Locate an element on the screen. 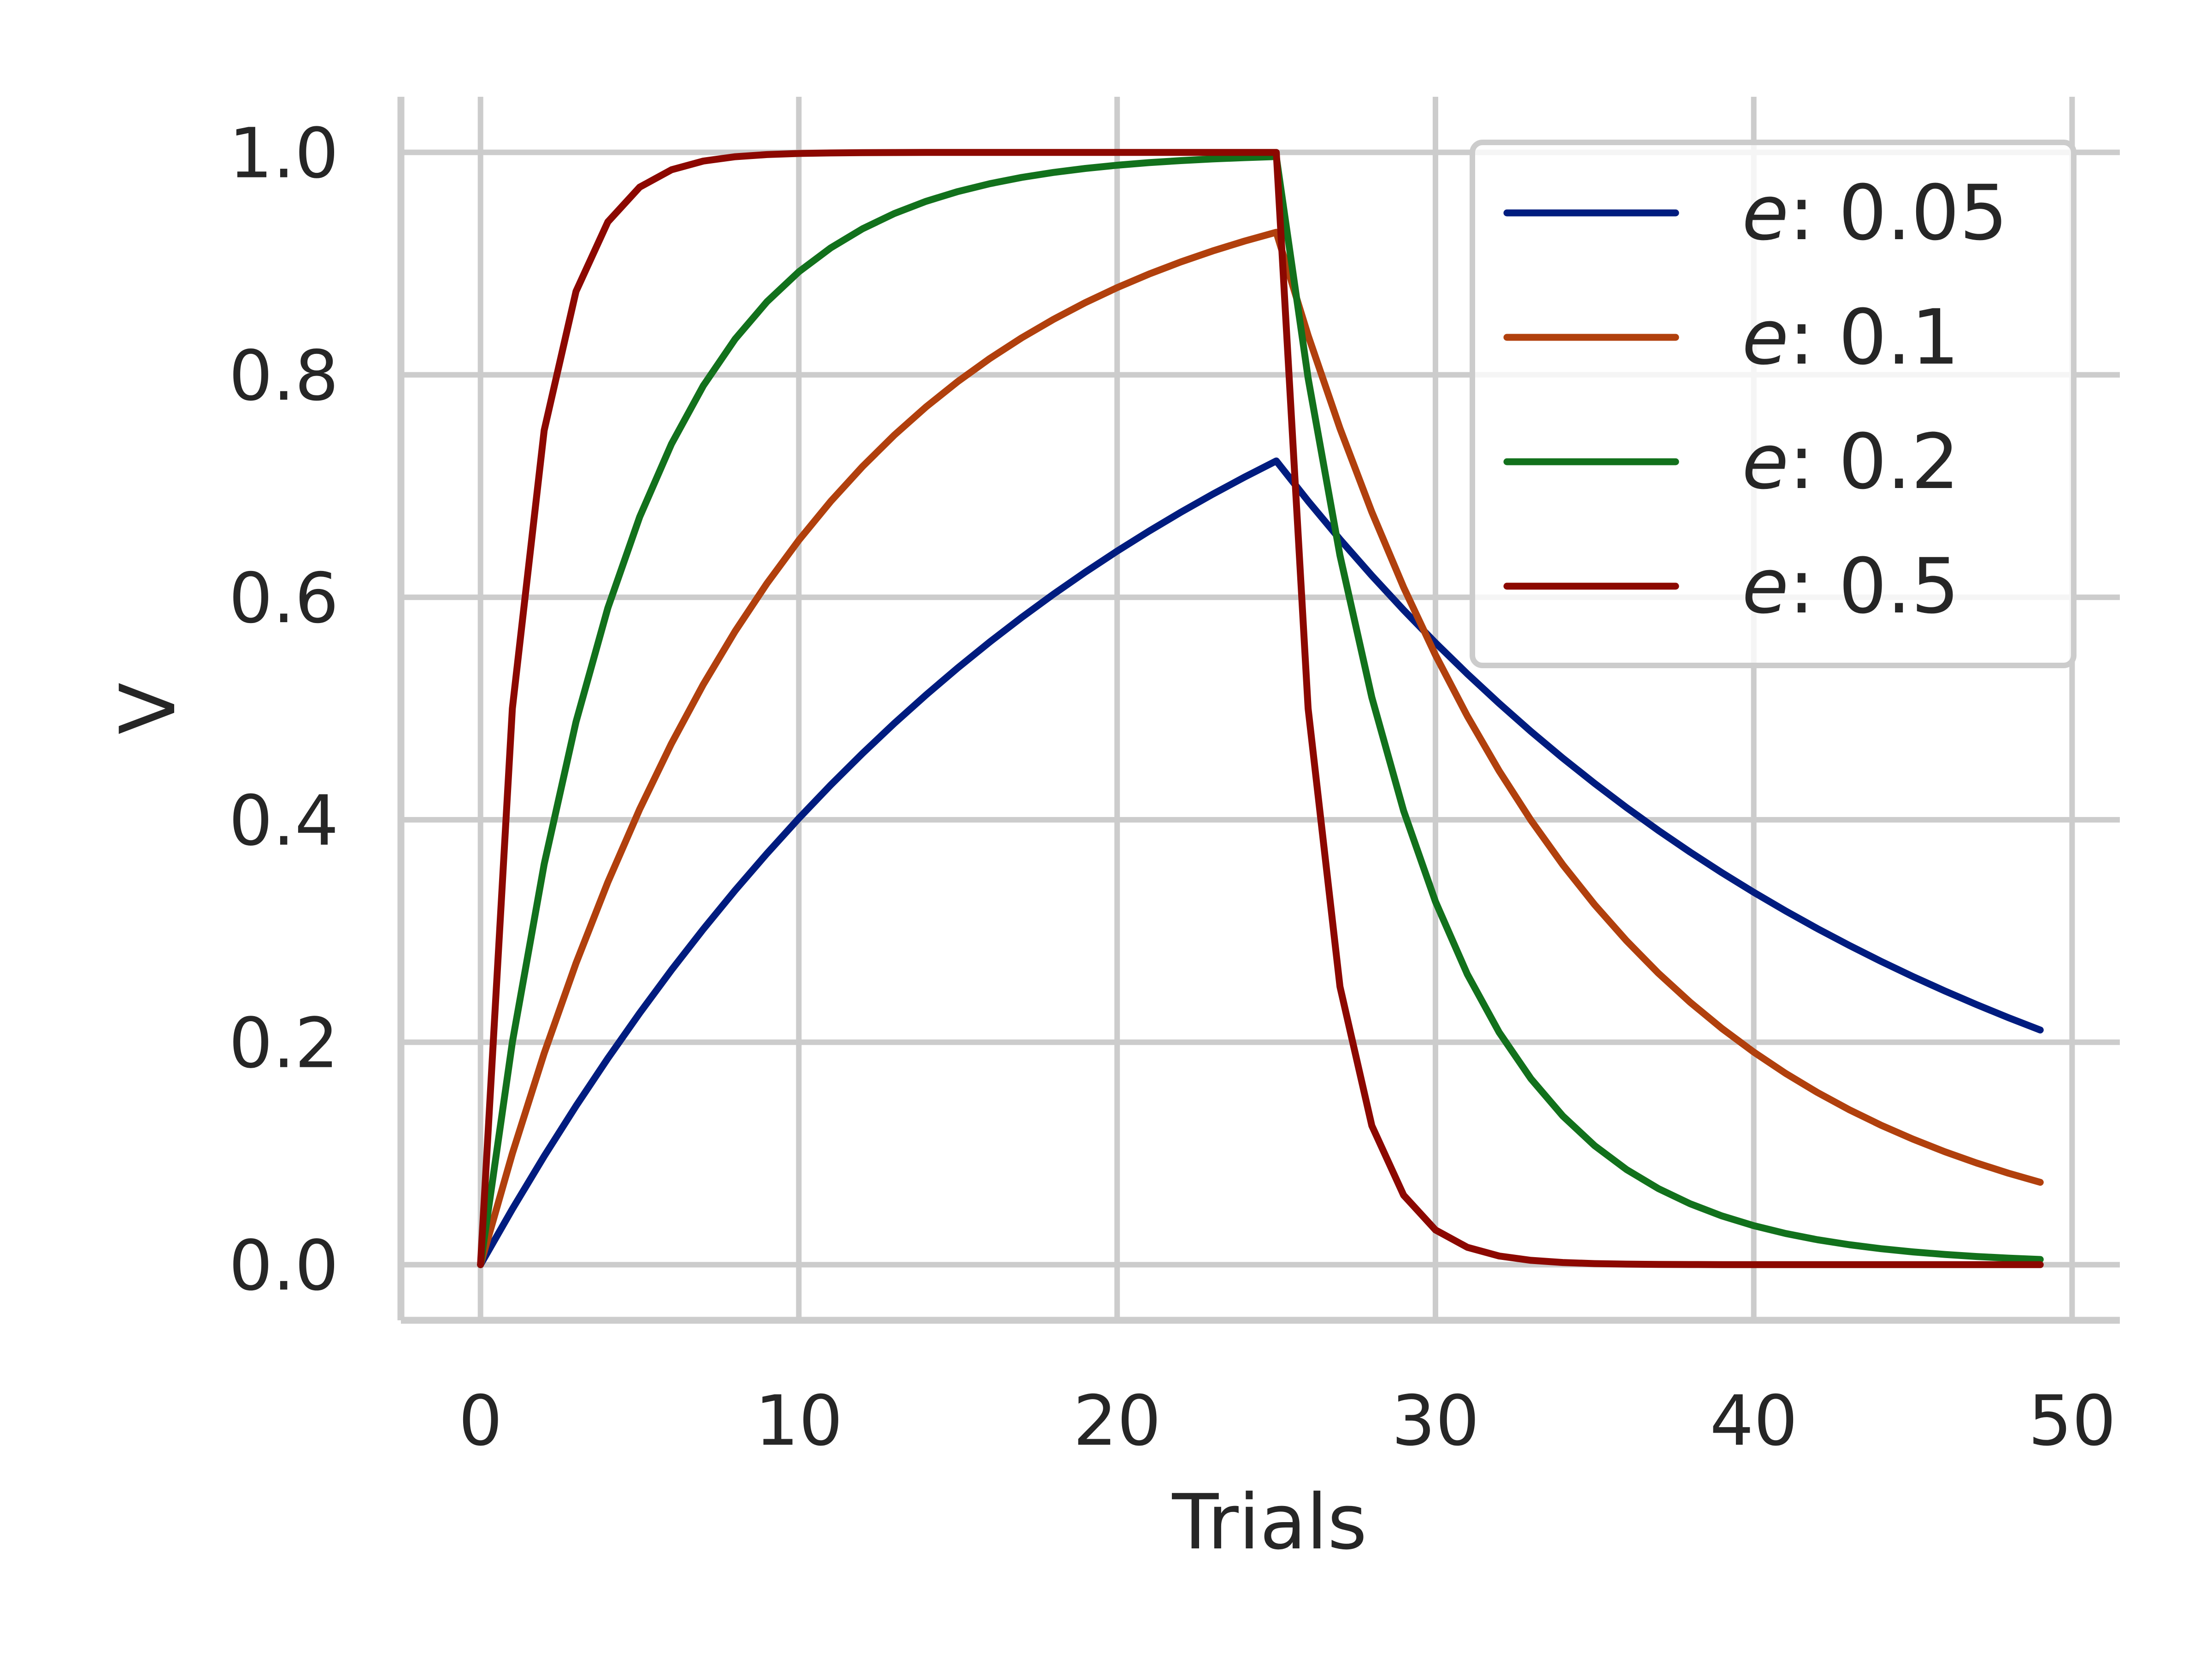  legend-label-value: : 0.2 is located at coordinates (1874, 462).